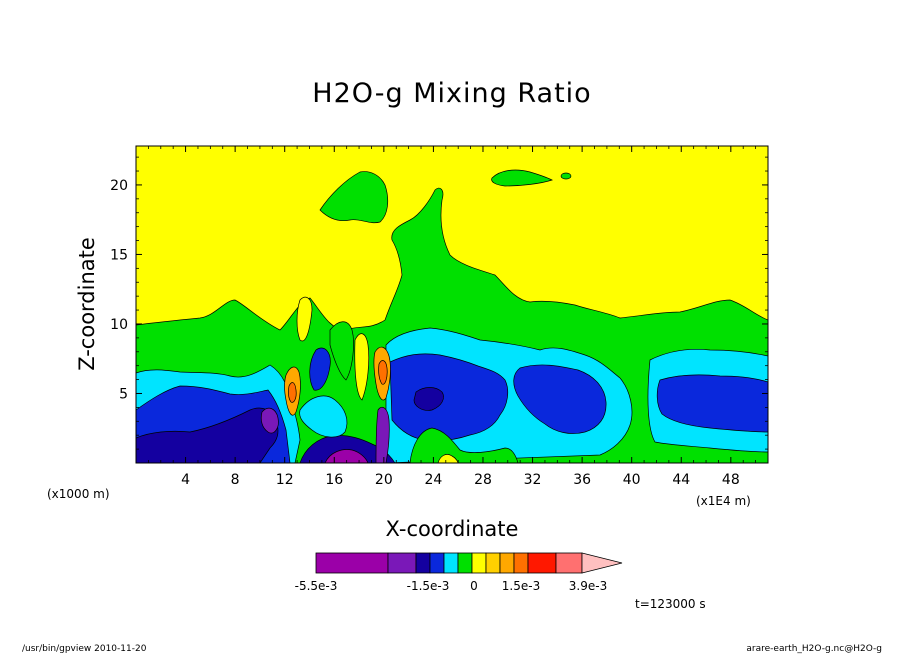  What do you see at coordinates (731, 480) in the screenshot?
I see `x-tick-label: 48` at bounding box center [731, 480].